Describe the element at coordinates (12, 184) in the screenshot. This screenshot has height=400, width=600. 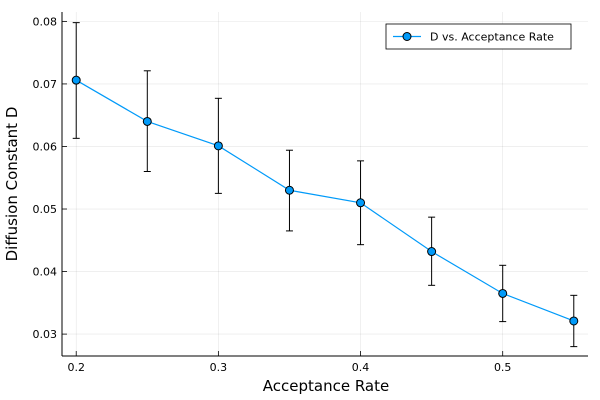
I see `y-axis-title: Diffusion Constant D` at that location.